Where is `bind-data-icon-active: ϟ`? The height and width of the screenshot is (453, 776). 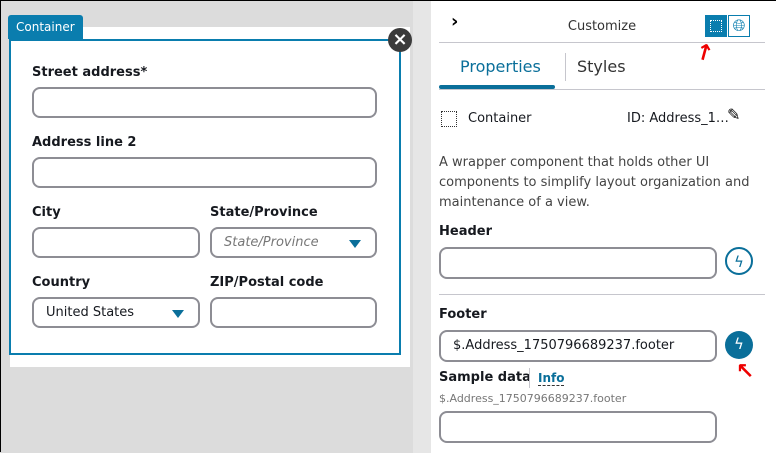
bind-data-icon-active: ϟ is located at coordinates (739, 345).